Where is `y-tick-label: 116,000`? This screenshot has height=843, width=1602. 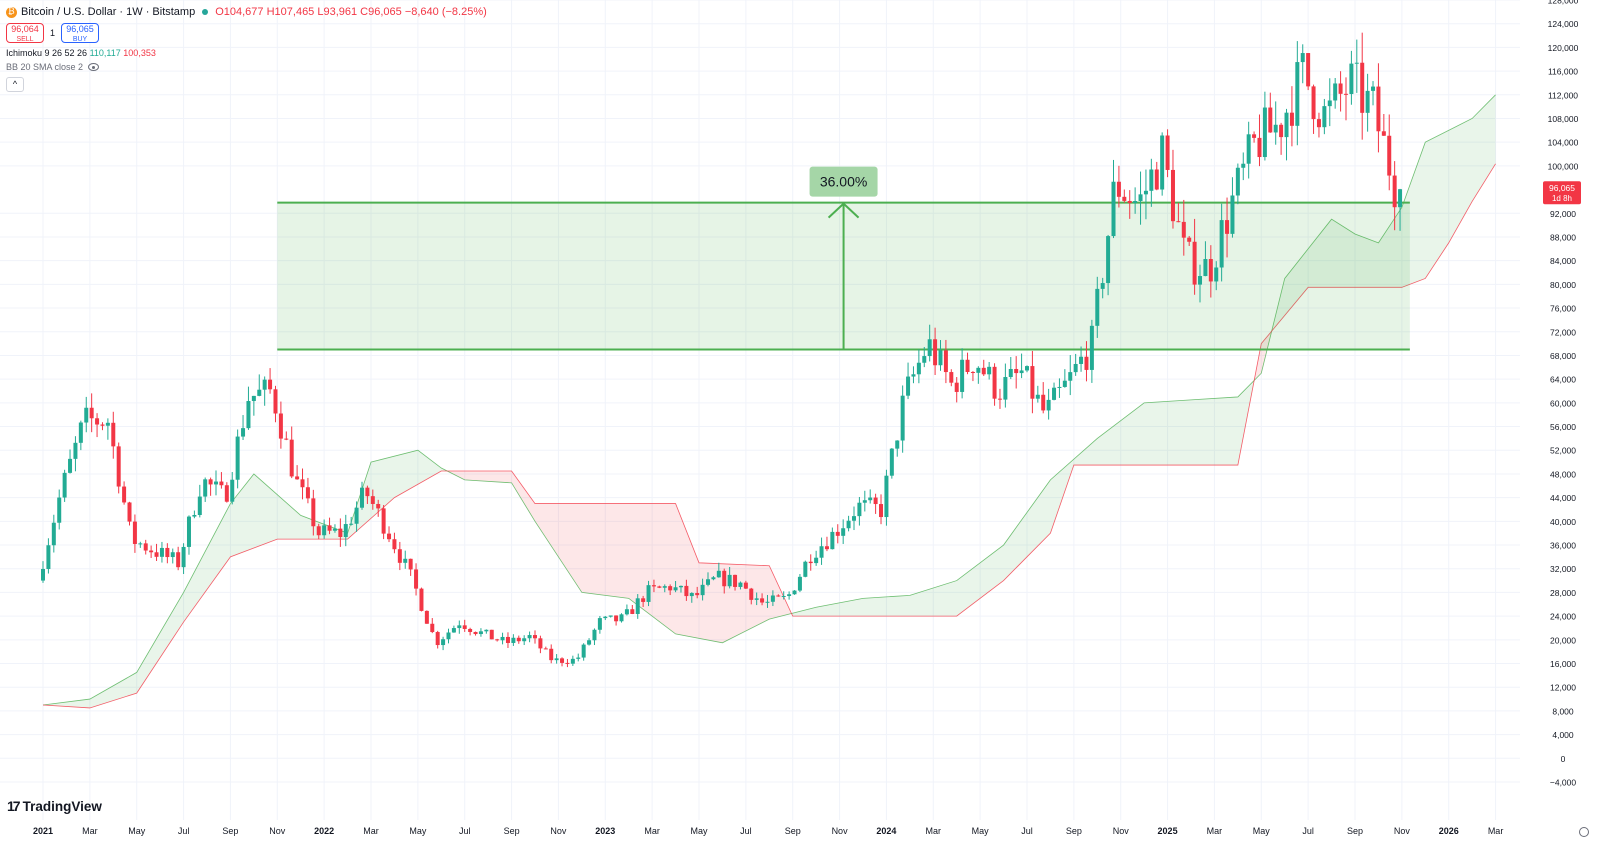 y-tick-label: 116,000 is located at coordinates (1563, 72).